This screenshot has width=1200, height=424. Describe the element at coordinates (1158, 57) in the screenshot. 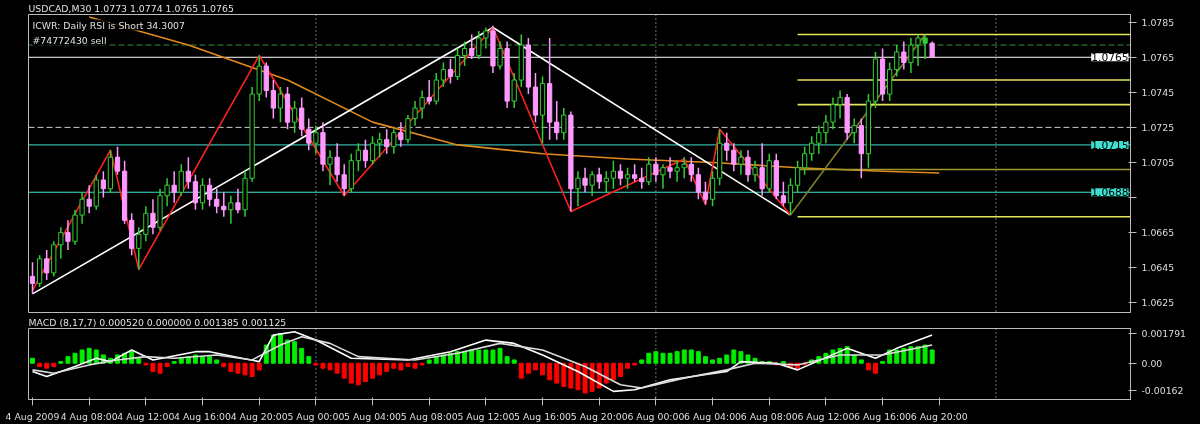

I see `y-tick-label: 1.0765` at that location.